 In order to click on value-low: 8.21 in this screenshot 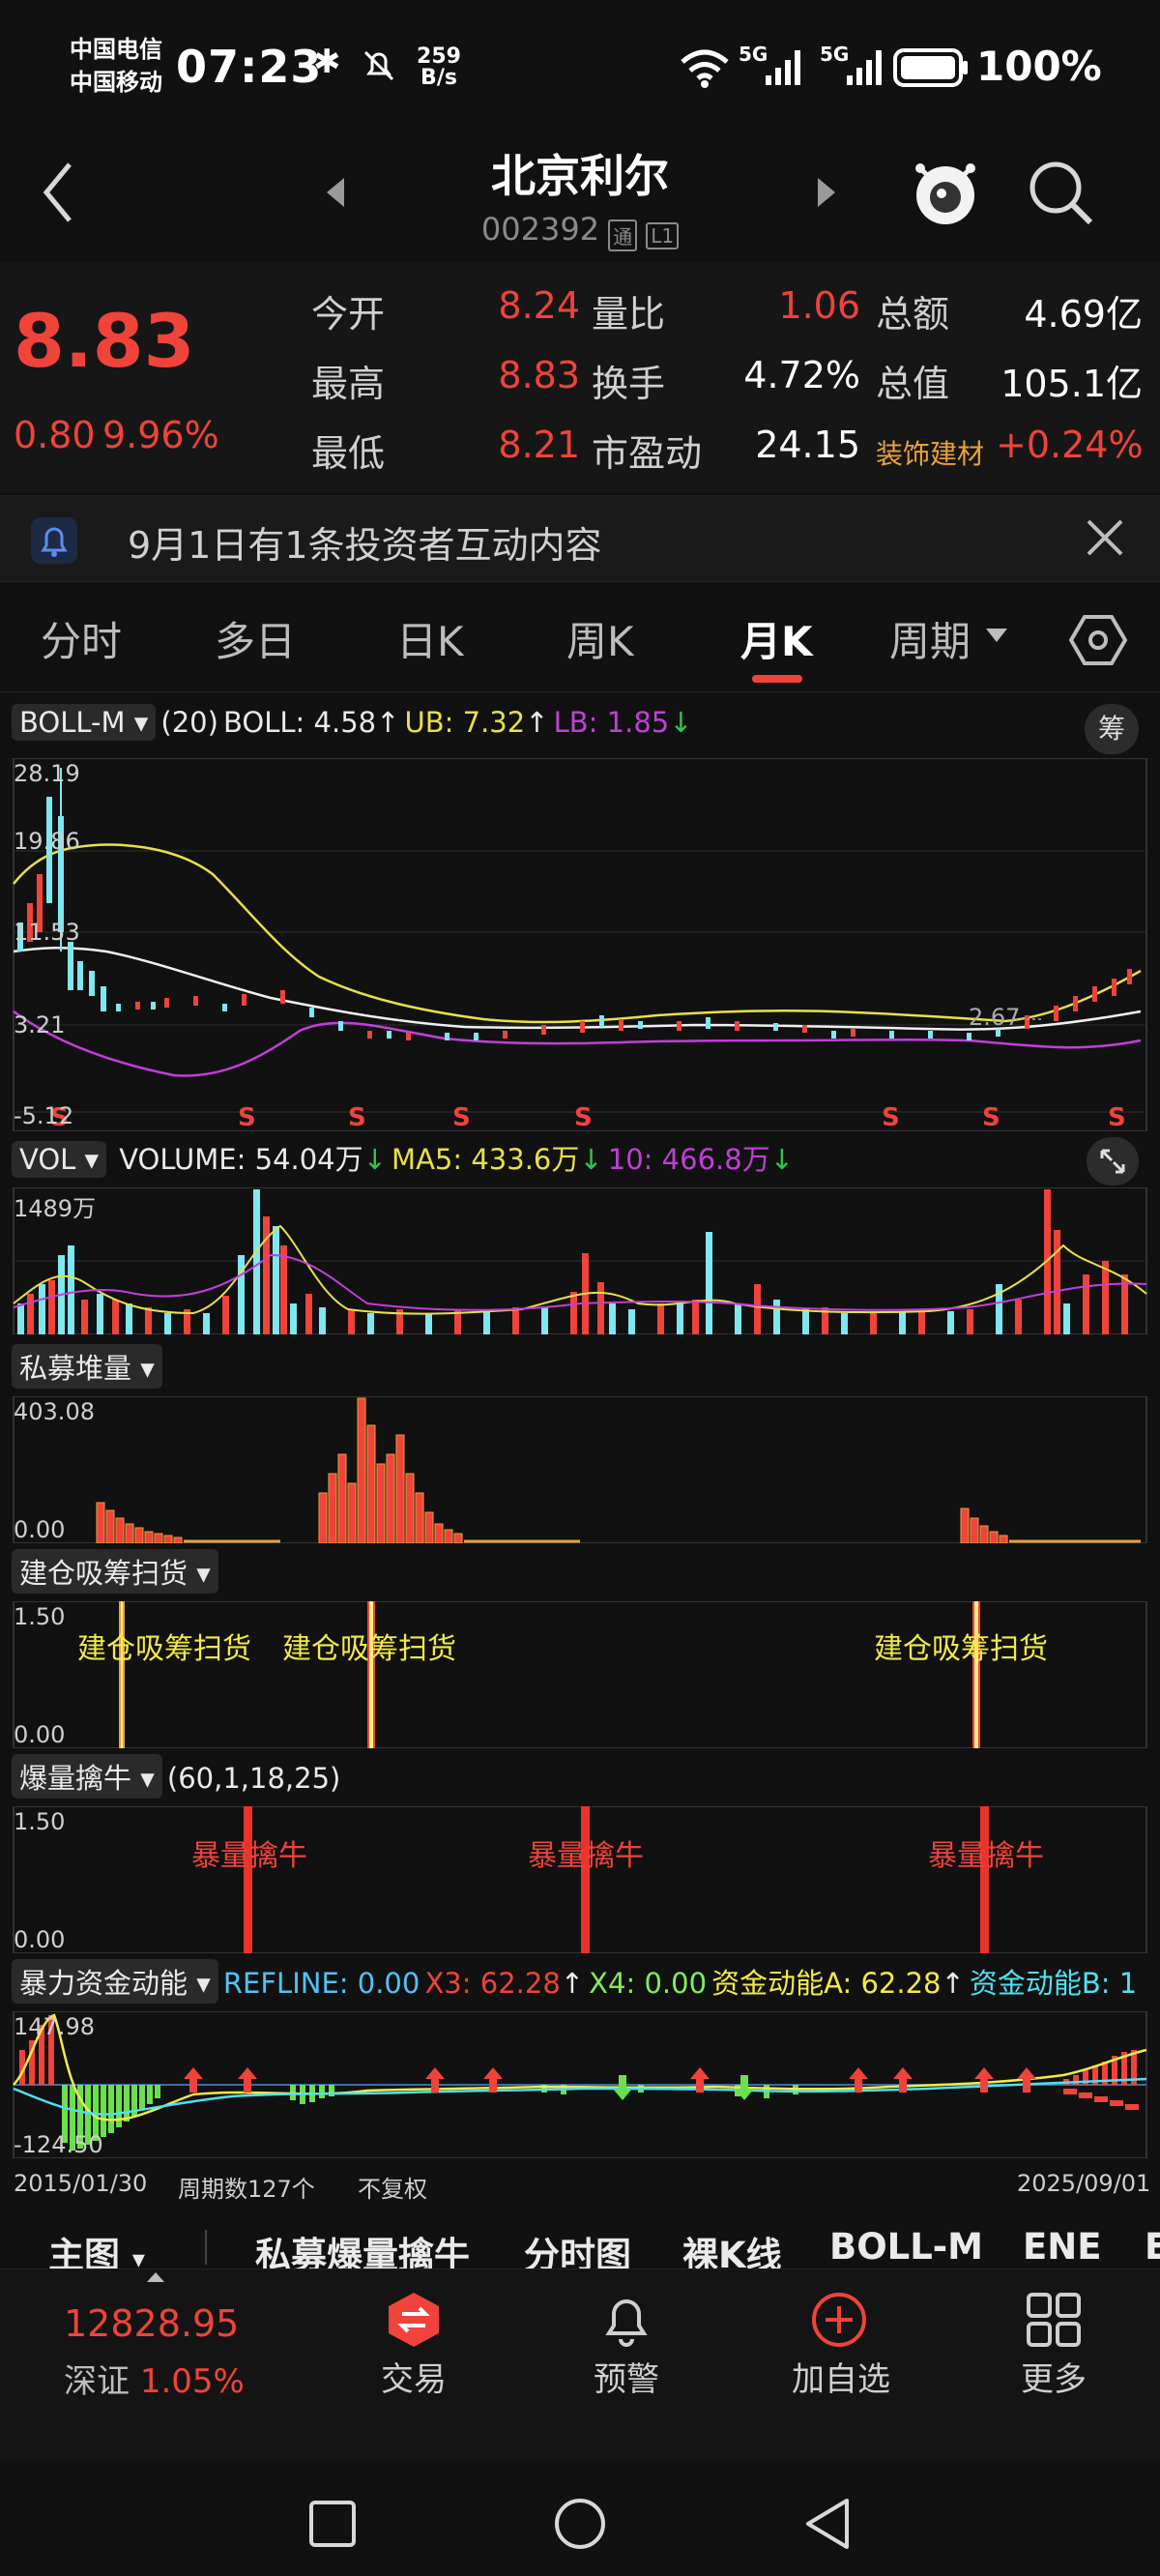, I will do `click(539, 445)`.